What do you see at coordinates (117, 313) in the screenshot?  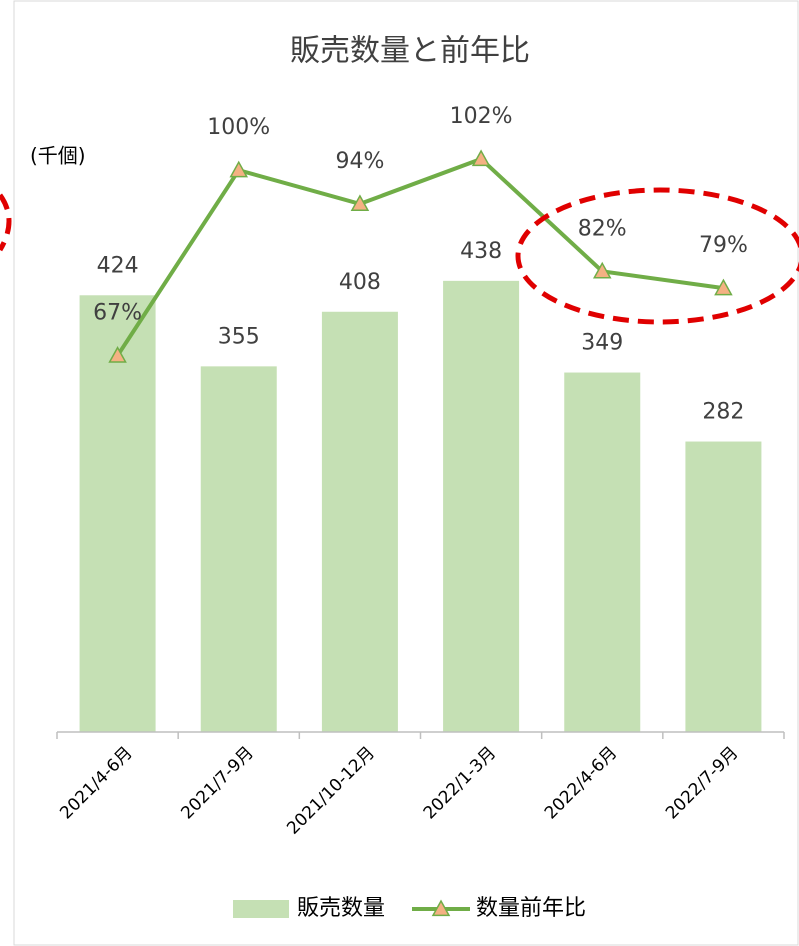 I see `line-value-label: 67%` at bounding box center [117, 313].